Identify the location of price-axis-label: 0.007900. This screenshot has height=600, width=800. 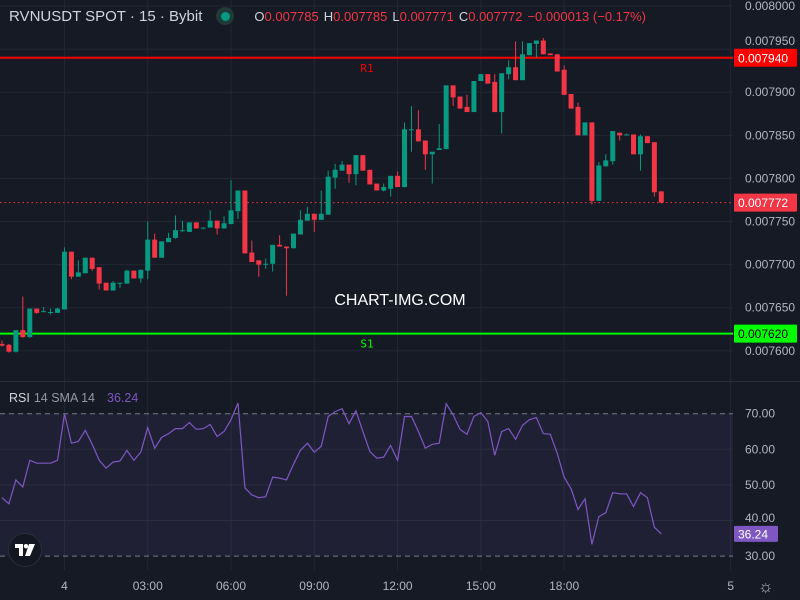
(770, 92).